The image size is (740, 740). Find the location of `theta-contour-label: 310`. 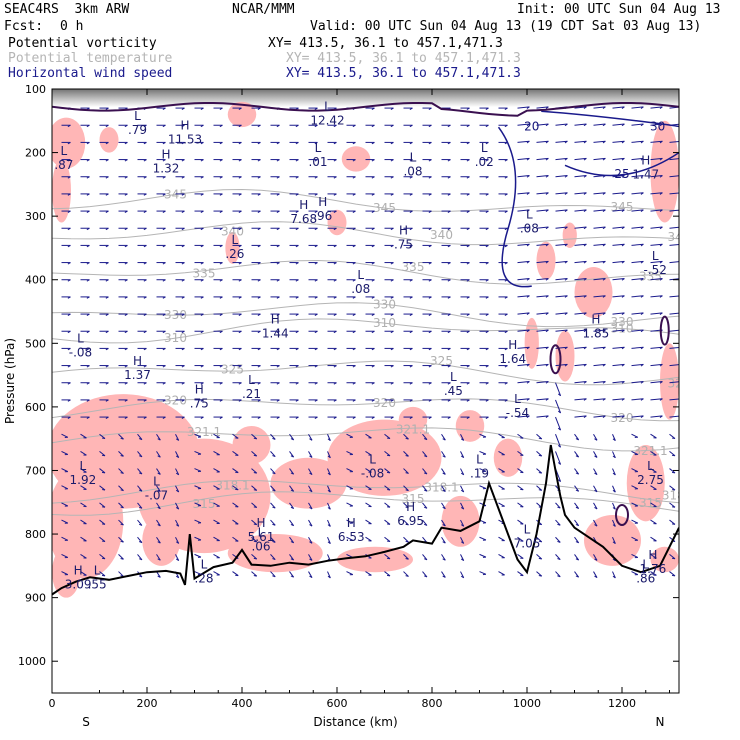

theta-contour-label: 310 is located at coordinates (175, 338).